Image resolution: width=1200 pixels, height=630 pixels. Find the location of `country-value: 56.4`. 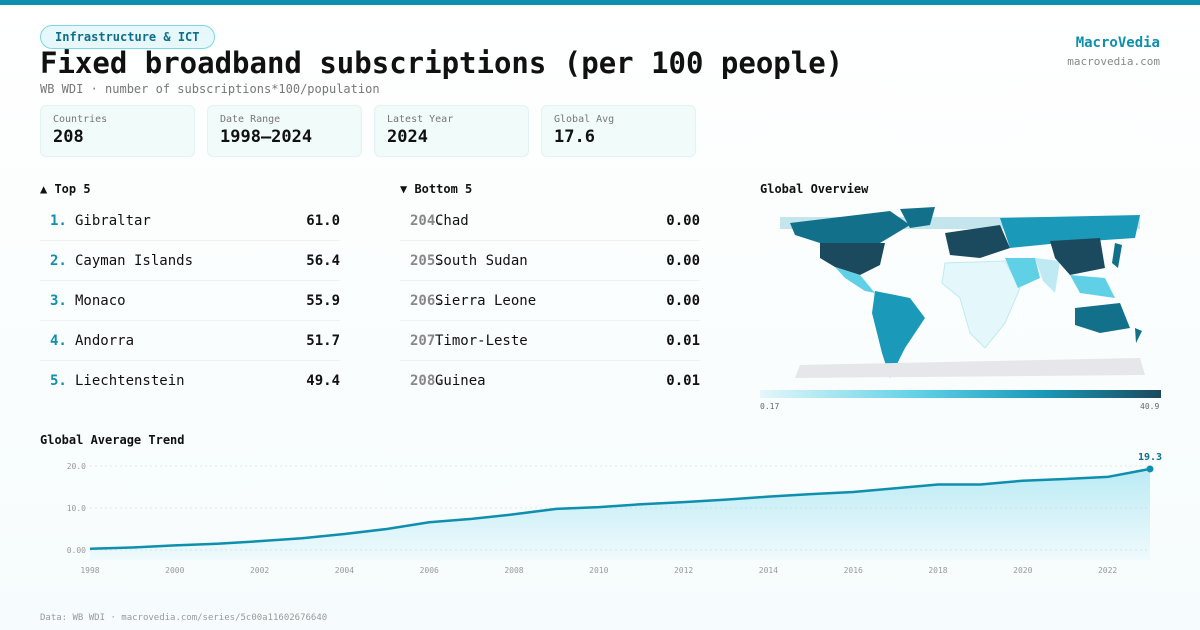

country-value: 56.4 is located at coordinates (323, 260).